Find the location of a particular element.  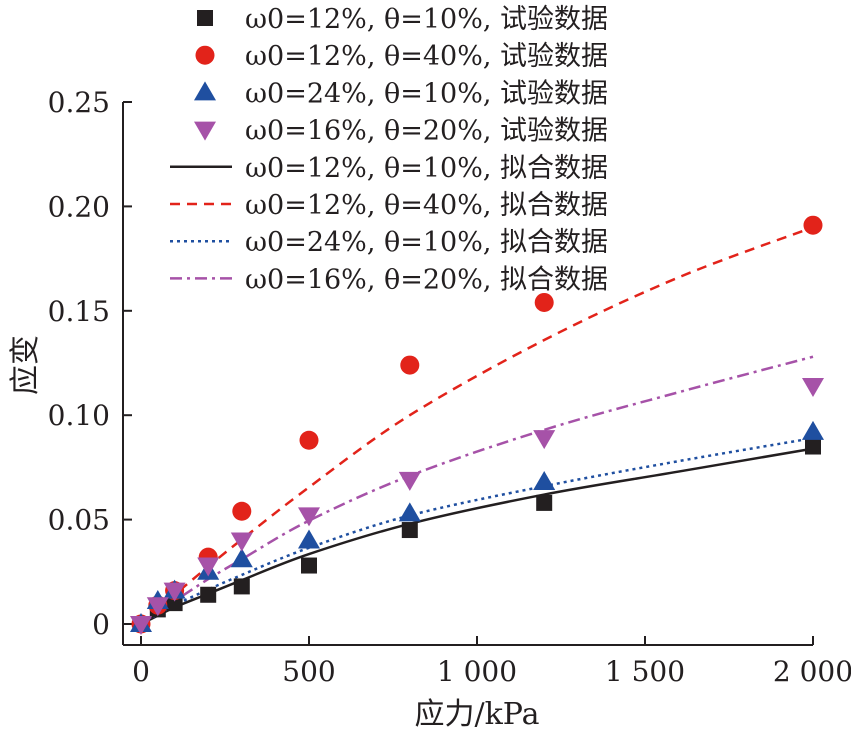

x-tick-label: 500 is located at coordinates (308, 671).